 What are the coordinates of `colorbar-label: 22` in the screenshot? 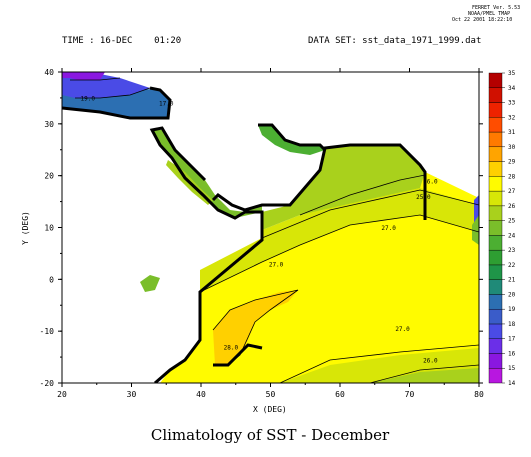 It's located at (512, 265).